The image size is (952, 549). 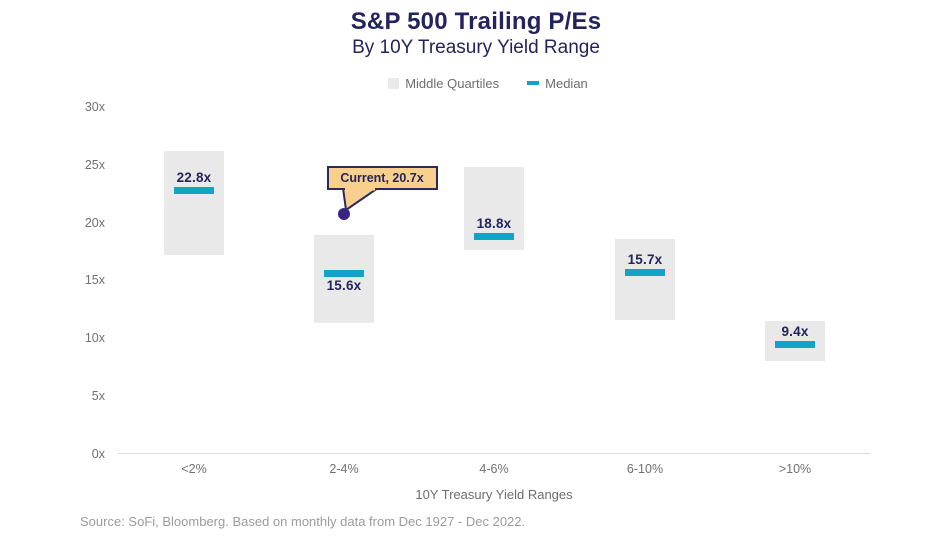 What do you see at coordinates (98, 453) in the screenshot?
I see `y-axis-tick-label: 0x` at bounding box center [98, 453].